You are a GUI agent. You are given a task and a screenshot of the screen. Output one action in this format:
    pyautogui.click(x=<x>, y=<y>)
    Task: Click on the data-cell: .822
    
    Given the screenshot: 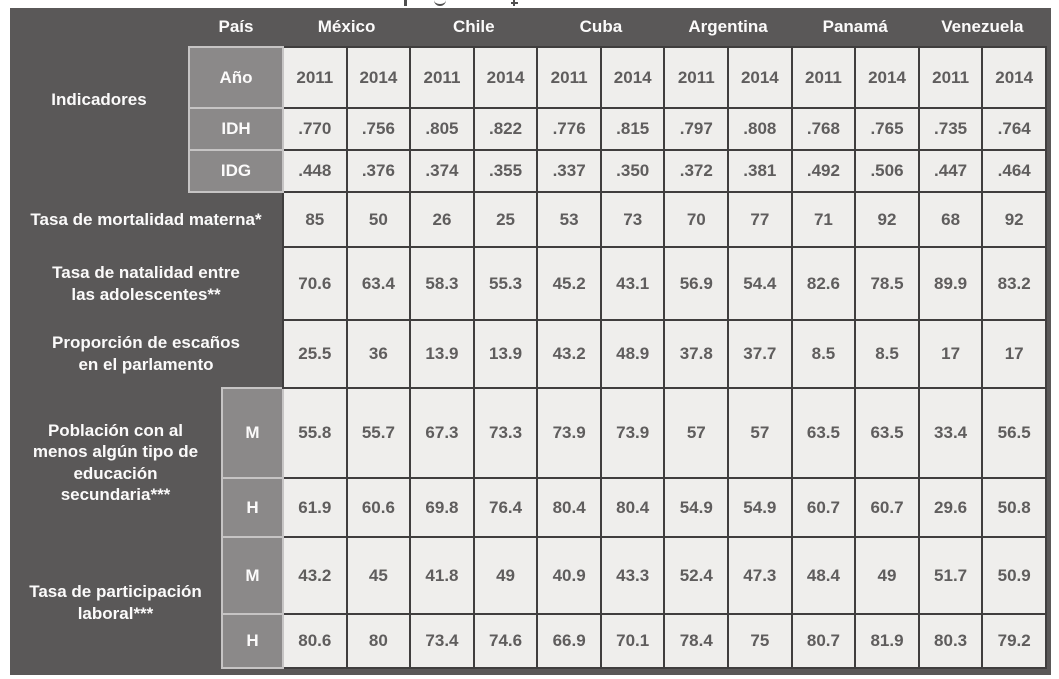 What is the action you would take?
    pyautogui.click(x=505, y=129)
    